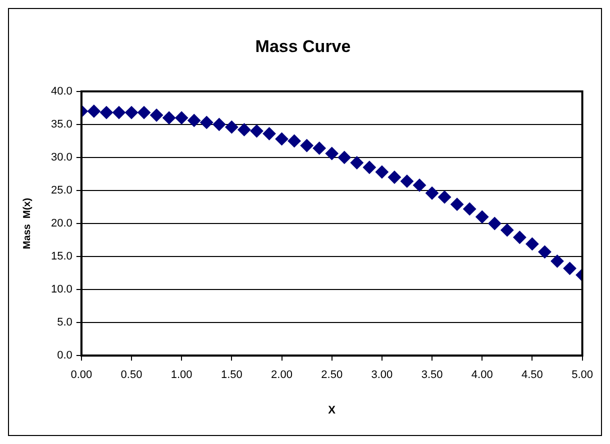 This screenshot has height=444, width=610. What do you see at coordinates (64, 356) in the screenshot?
I see `y-tick-label: 0.0` at bounding box center [64, 356].